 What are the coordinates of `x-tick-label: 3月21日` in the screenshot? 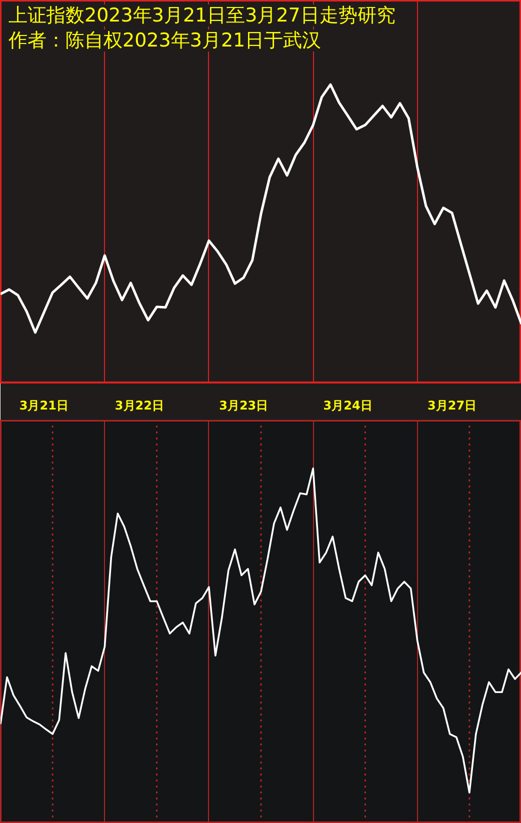 It's located at (43, 405).